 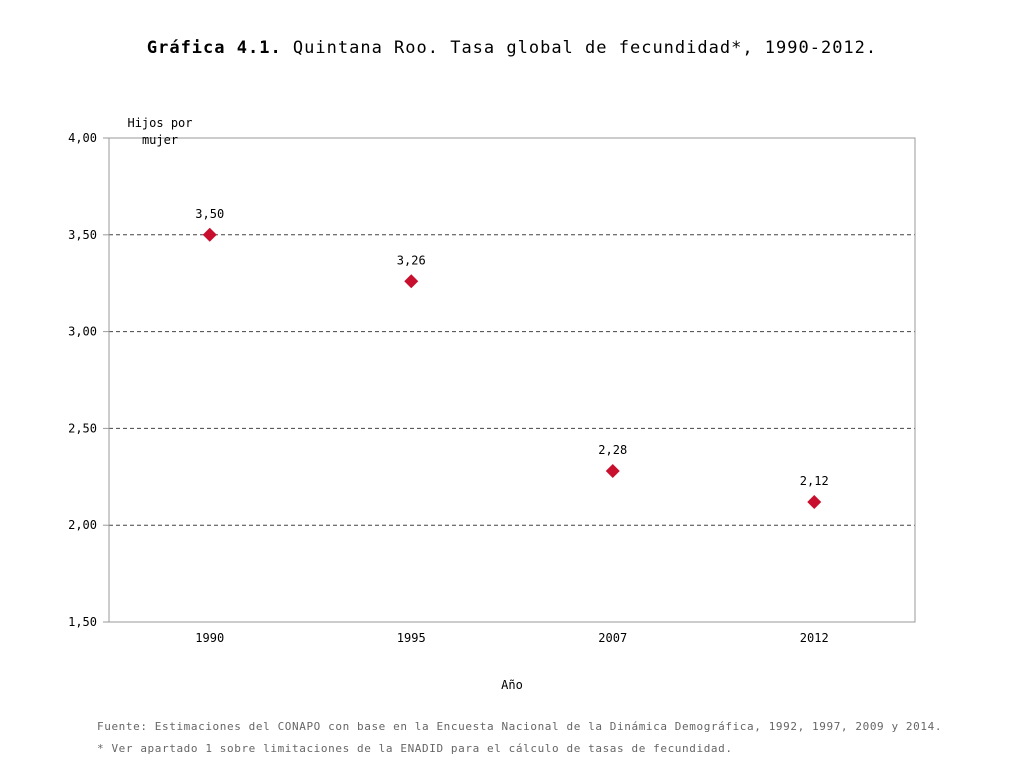 I want to click on x-tick-label: 1995, so click(x=411, y=638).